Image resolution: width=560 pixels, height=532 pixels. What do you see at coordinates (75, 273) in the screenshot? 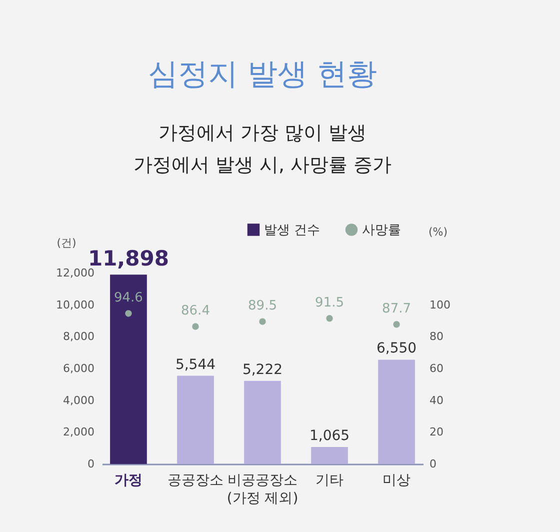
I see `y-tick-label: 12,000` at bounding box center [75, 273].